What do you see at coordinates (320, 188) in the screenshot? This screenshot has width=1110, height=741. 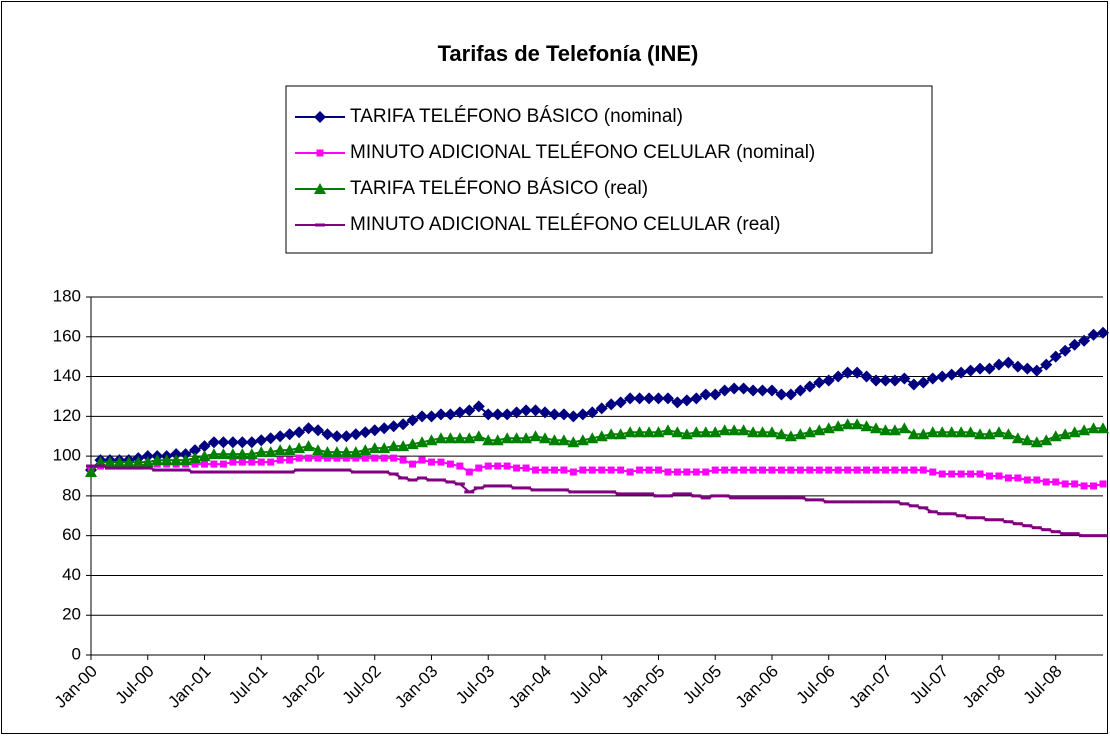 I see `legend-marker` at bounding box center [320, 188].